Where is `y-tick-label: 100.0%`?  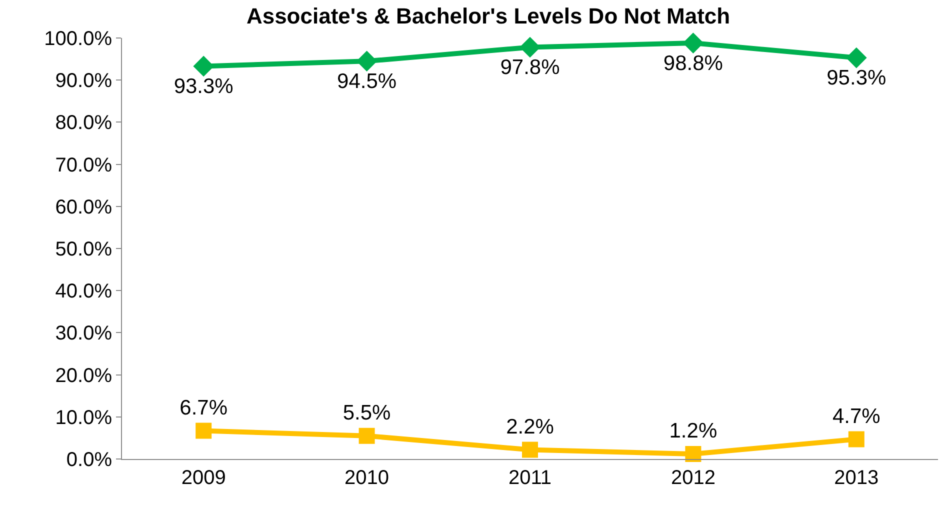 y-tick-label: 100.0% is located at coordinates (78, 39).